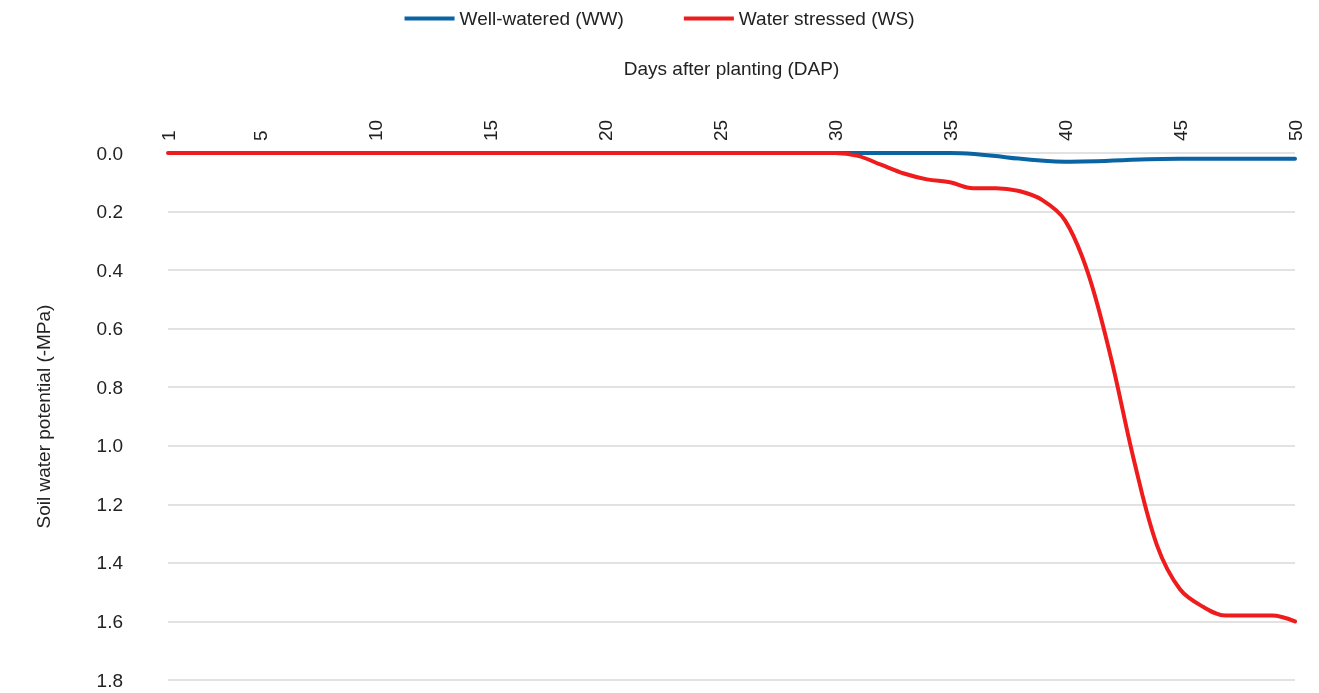 The height and width of the screenshot is (693, 1319). I want to click on y-tick-label: 0.2, so click(109, 212).